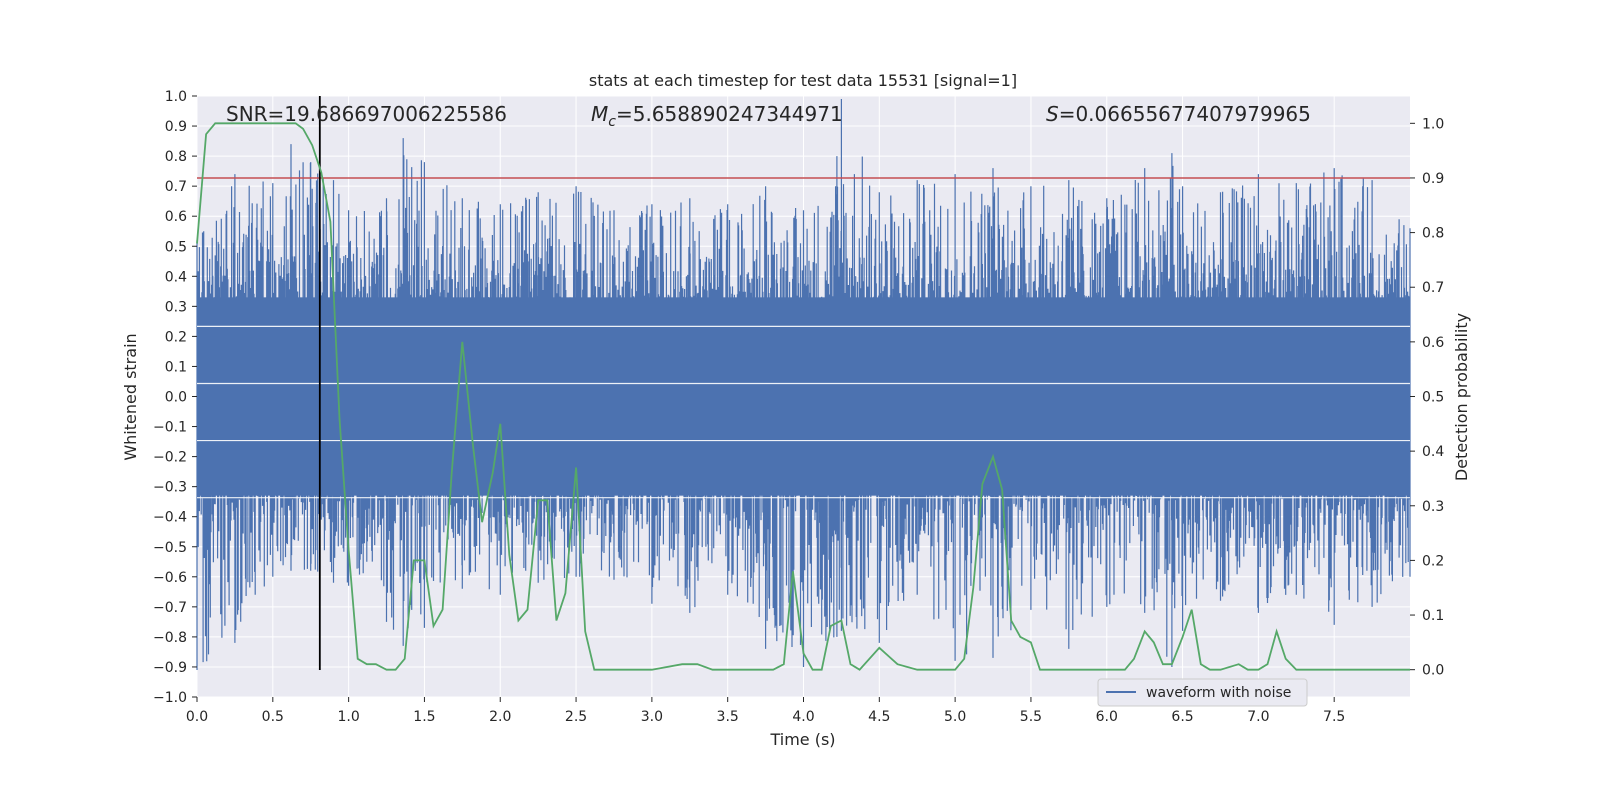 This screenshot has width=1600, height=800. I want to click on y-left-tick-label: −0.5, so click(170, 548).